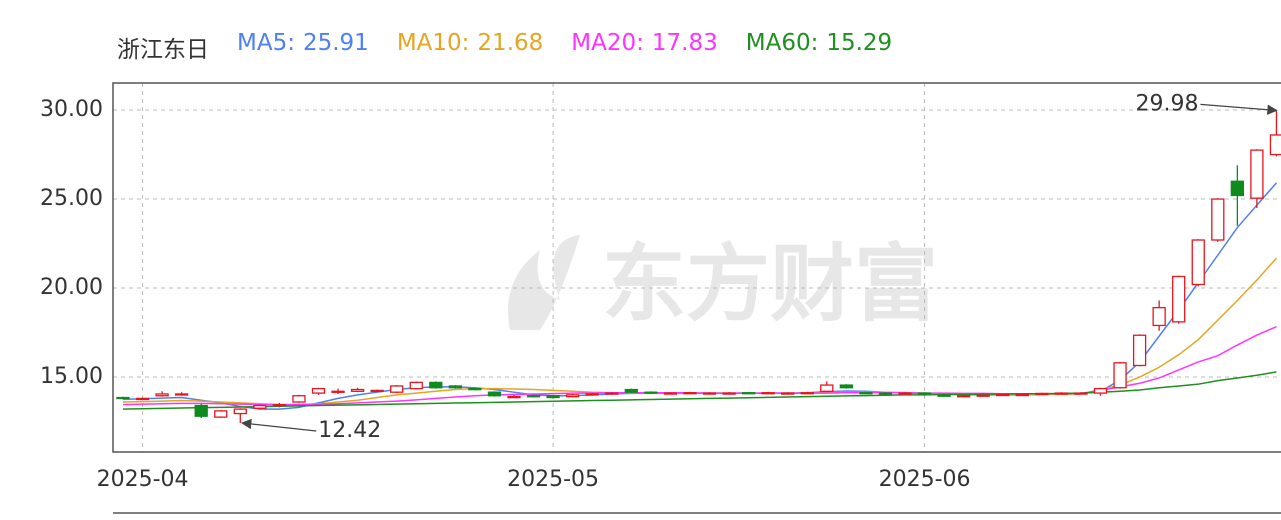 The width and height of the screenshot is (1281, 520). Describe the element at coordinates (770, 284) in the screenshot. I see `watermark-text: 东方财富` at that location.